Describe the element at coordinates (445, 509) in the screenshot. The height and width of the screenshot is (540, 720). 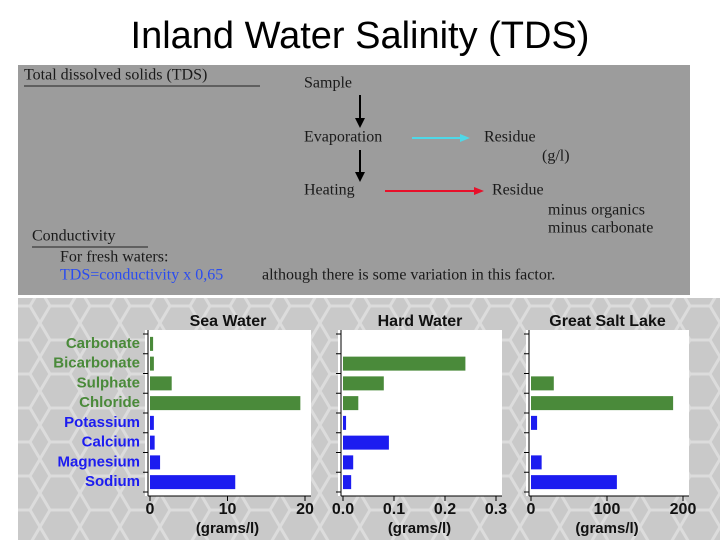
I see `x-tick-label: 0.2` at that location.